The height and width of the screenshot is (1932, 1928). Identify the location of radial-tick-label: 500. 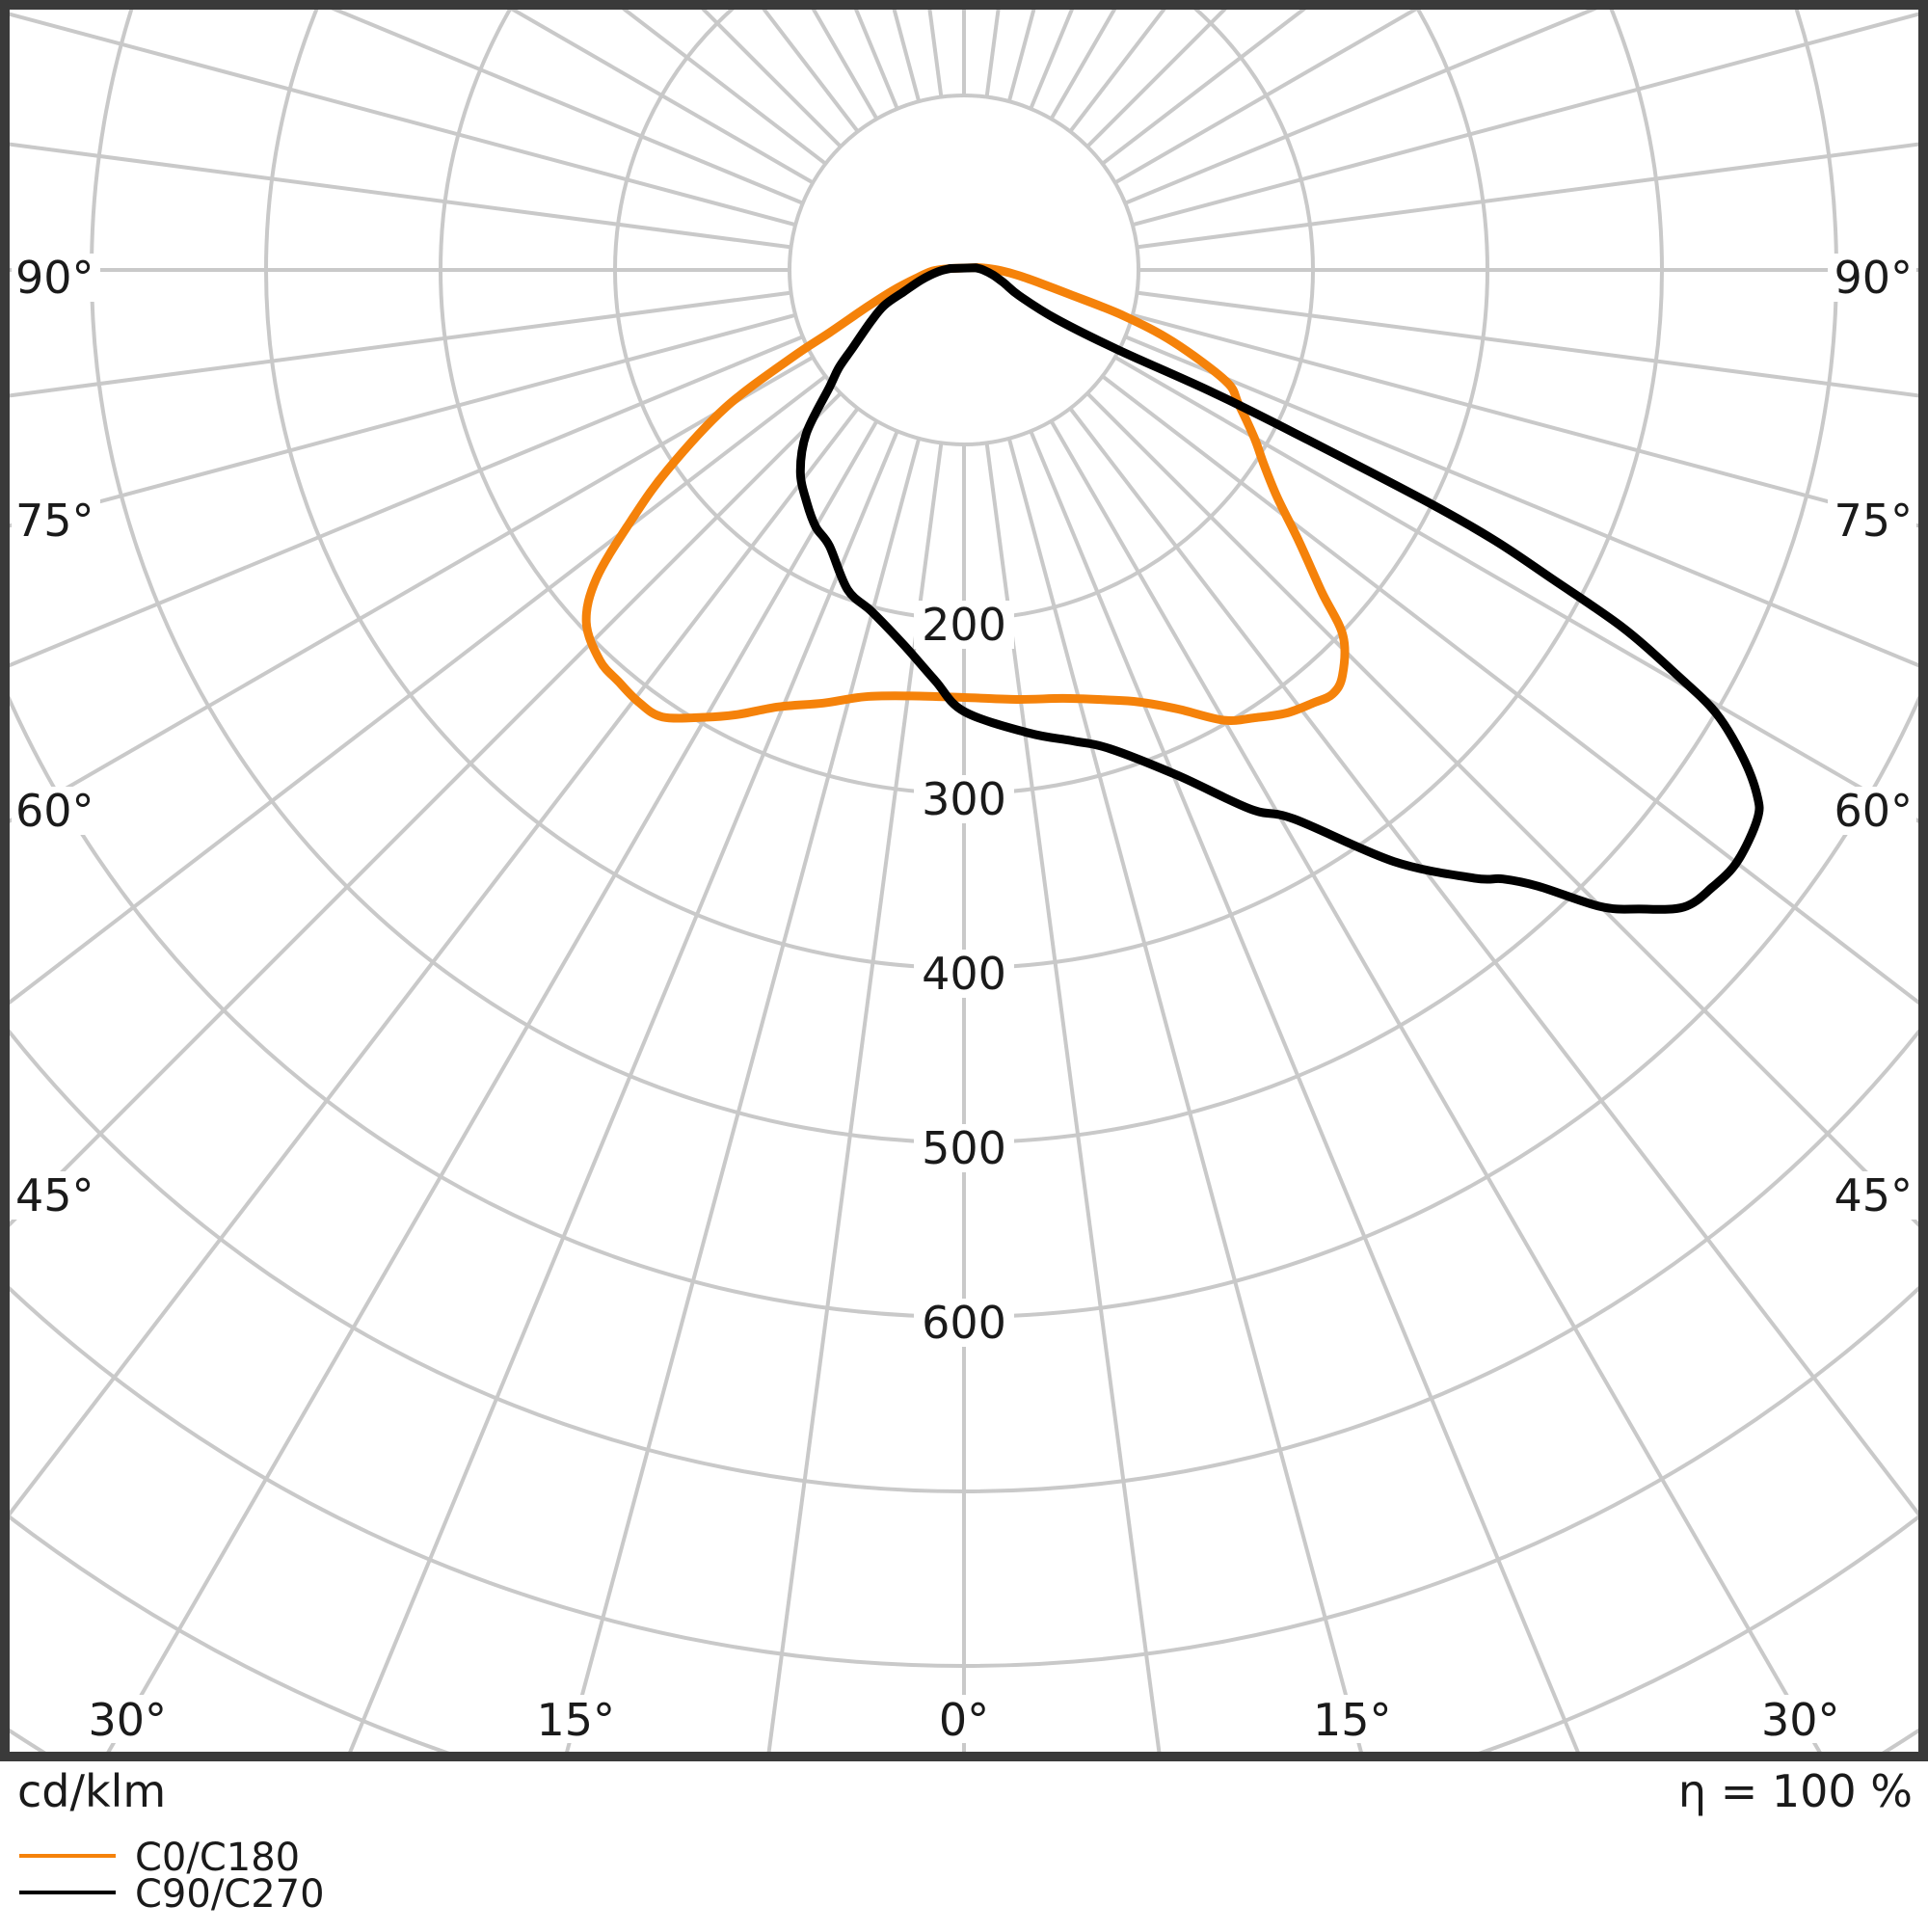
(964, 1148).